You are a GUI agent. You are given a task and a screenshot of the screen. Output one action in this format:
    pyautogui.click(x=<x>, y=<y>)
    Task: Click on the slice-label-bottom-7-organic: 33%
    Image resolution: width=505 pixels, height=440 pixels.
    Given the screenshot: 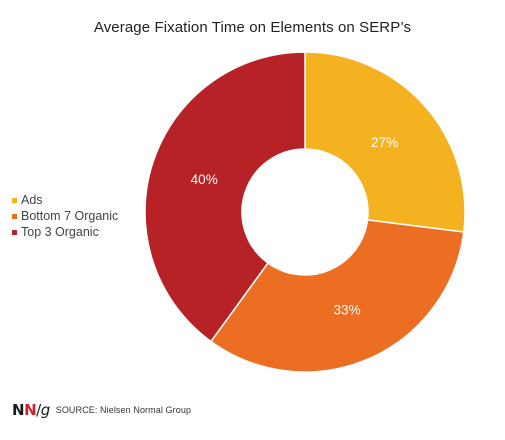 What is the action you would take?
    pyautogui.click(x=347, y=309)
    